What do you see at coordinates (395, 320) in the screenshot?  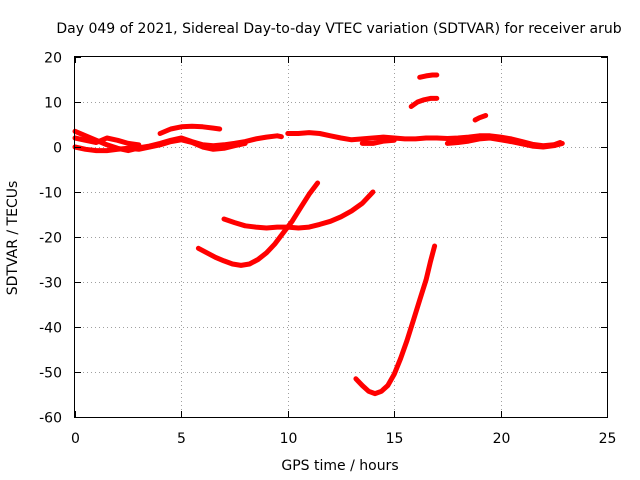 I see `trace-arc-c` at bounding box center [395, 320].